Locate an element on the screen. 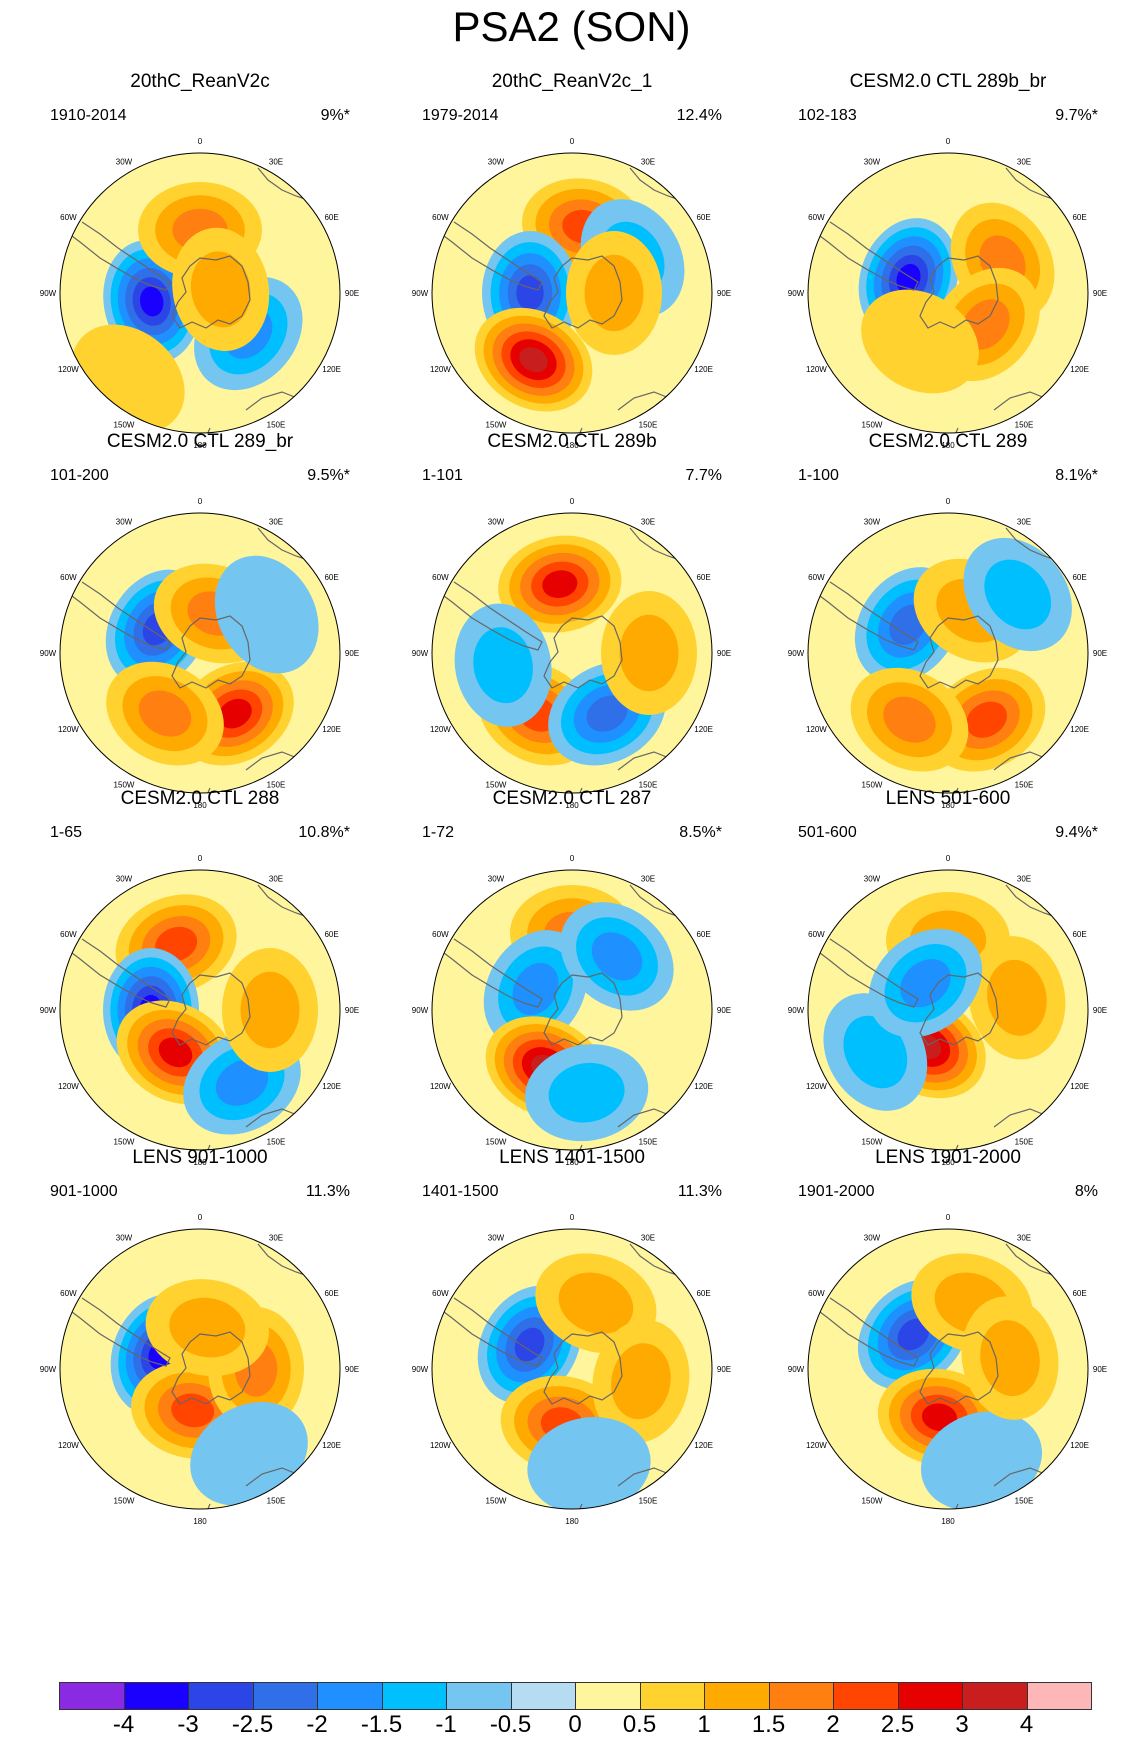  panel-variance-percent: 8.5%* is located at coordinates (700, 832).